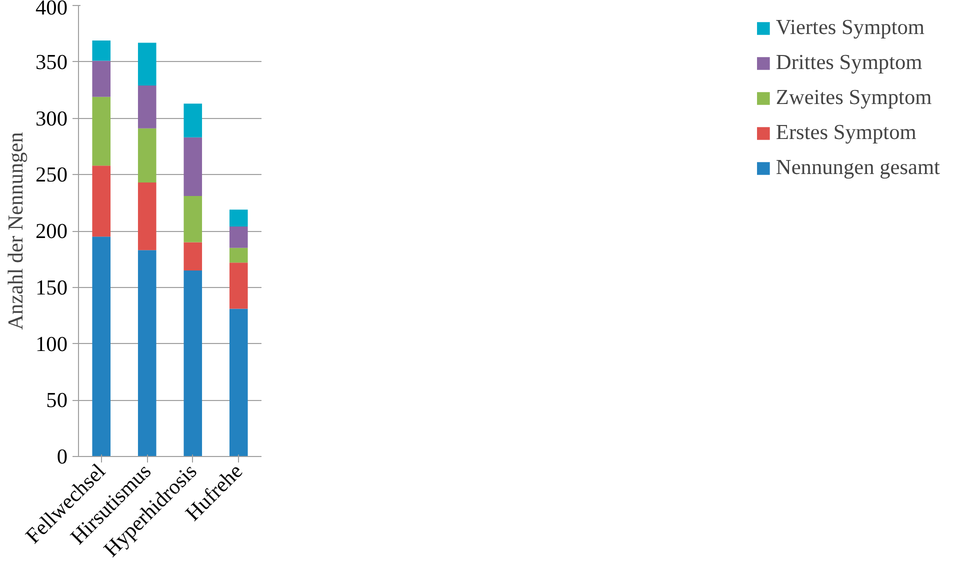  What do you see at coordinates (52, 10) in the screenshot?
I see `y-tick-label: 400` at bounding box center [52, 10].